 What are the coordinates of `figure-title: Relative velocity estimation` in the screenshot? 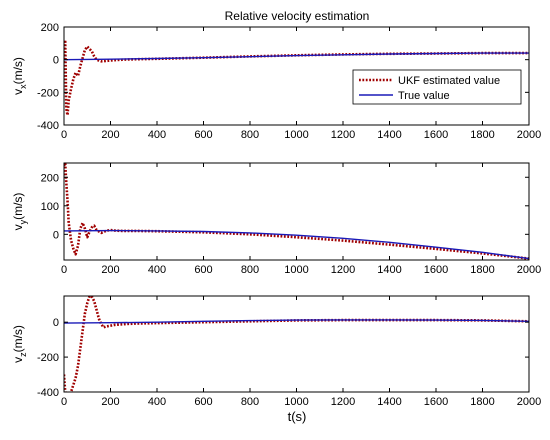 It's located at (297, 16).